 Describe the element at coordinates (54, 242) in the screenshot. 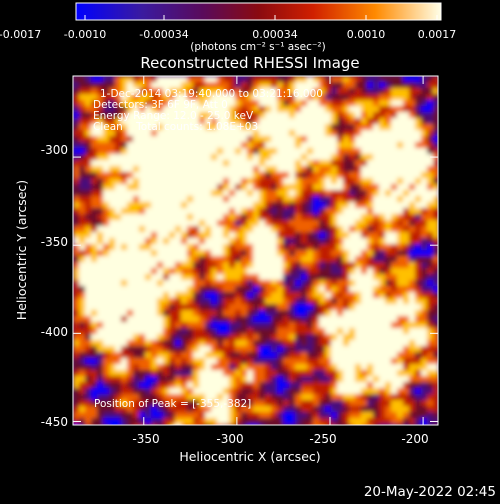

I see `y-tick-label: -350` at that location.